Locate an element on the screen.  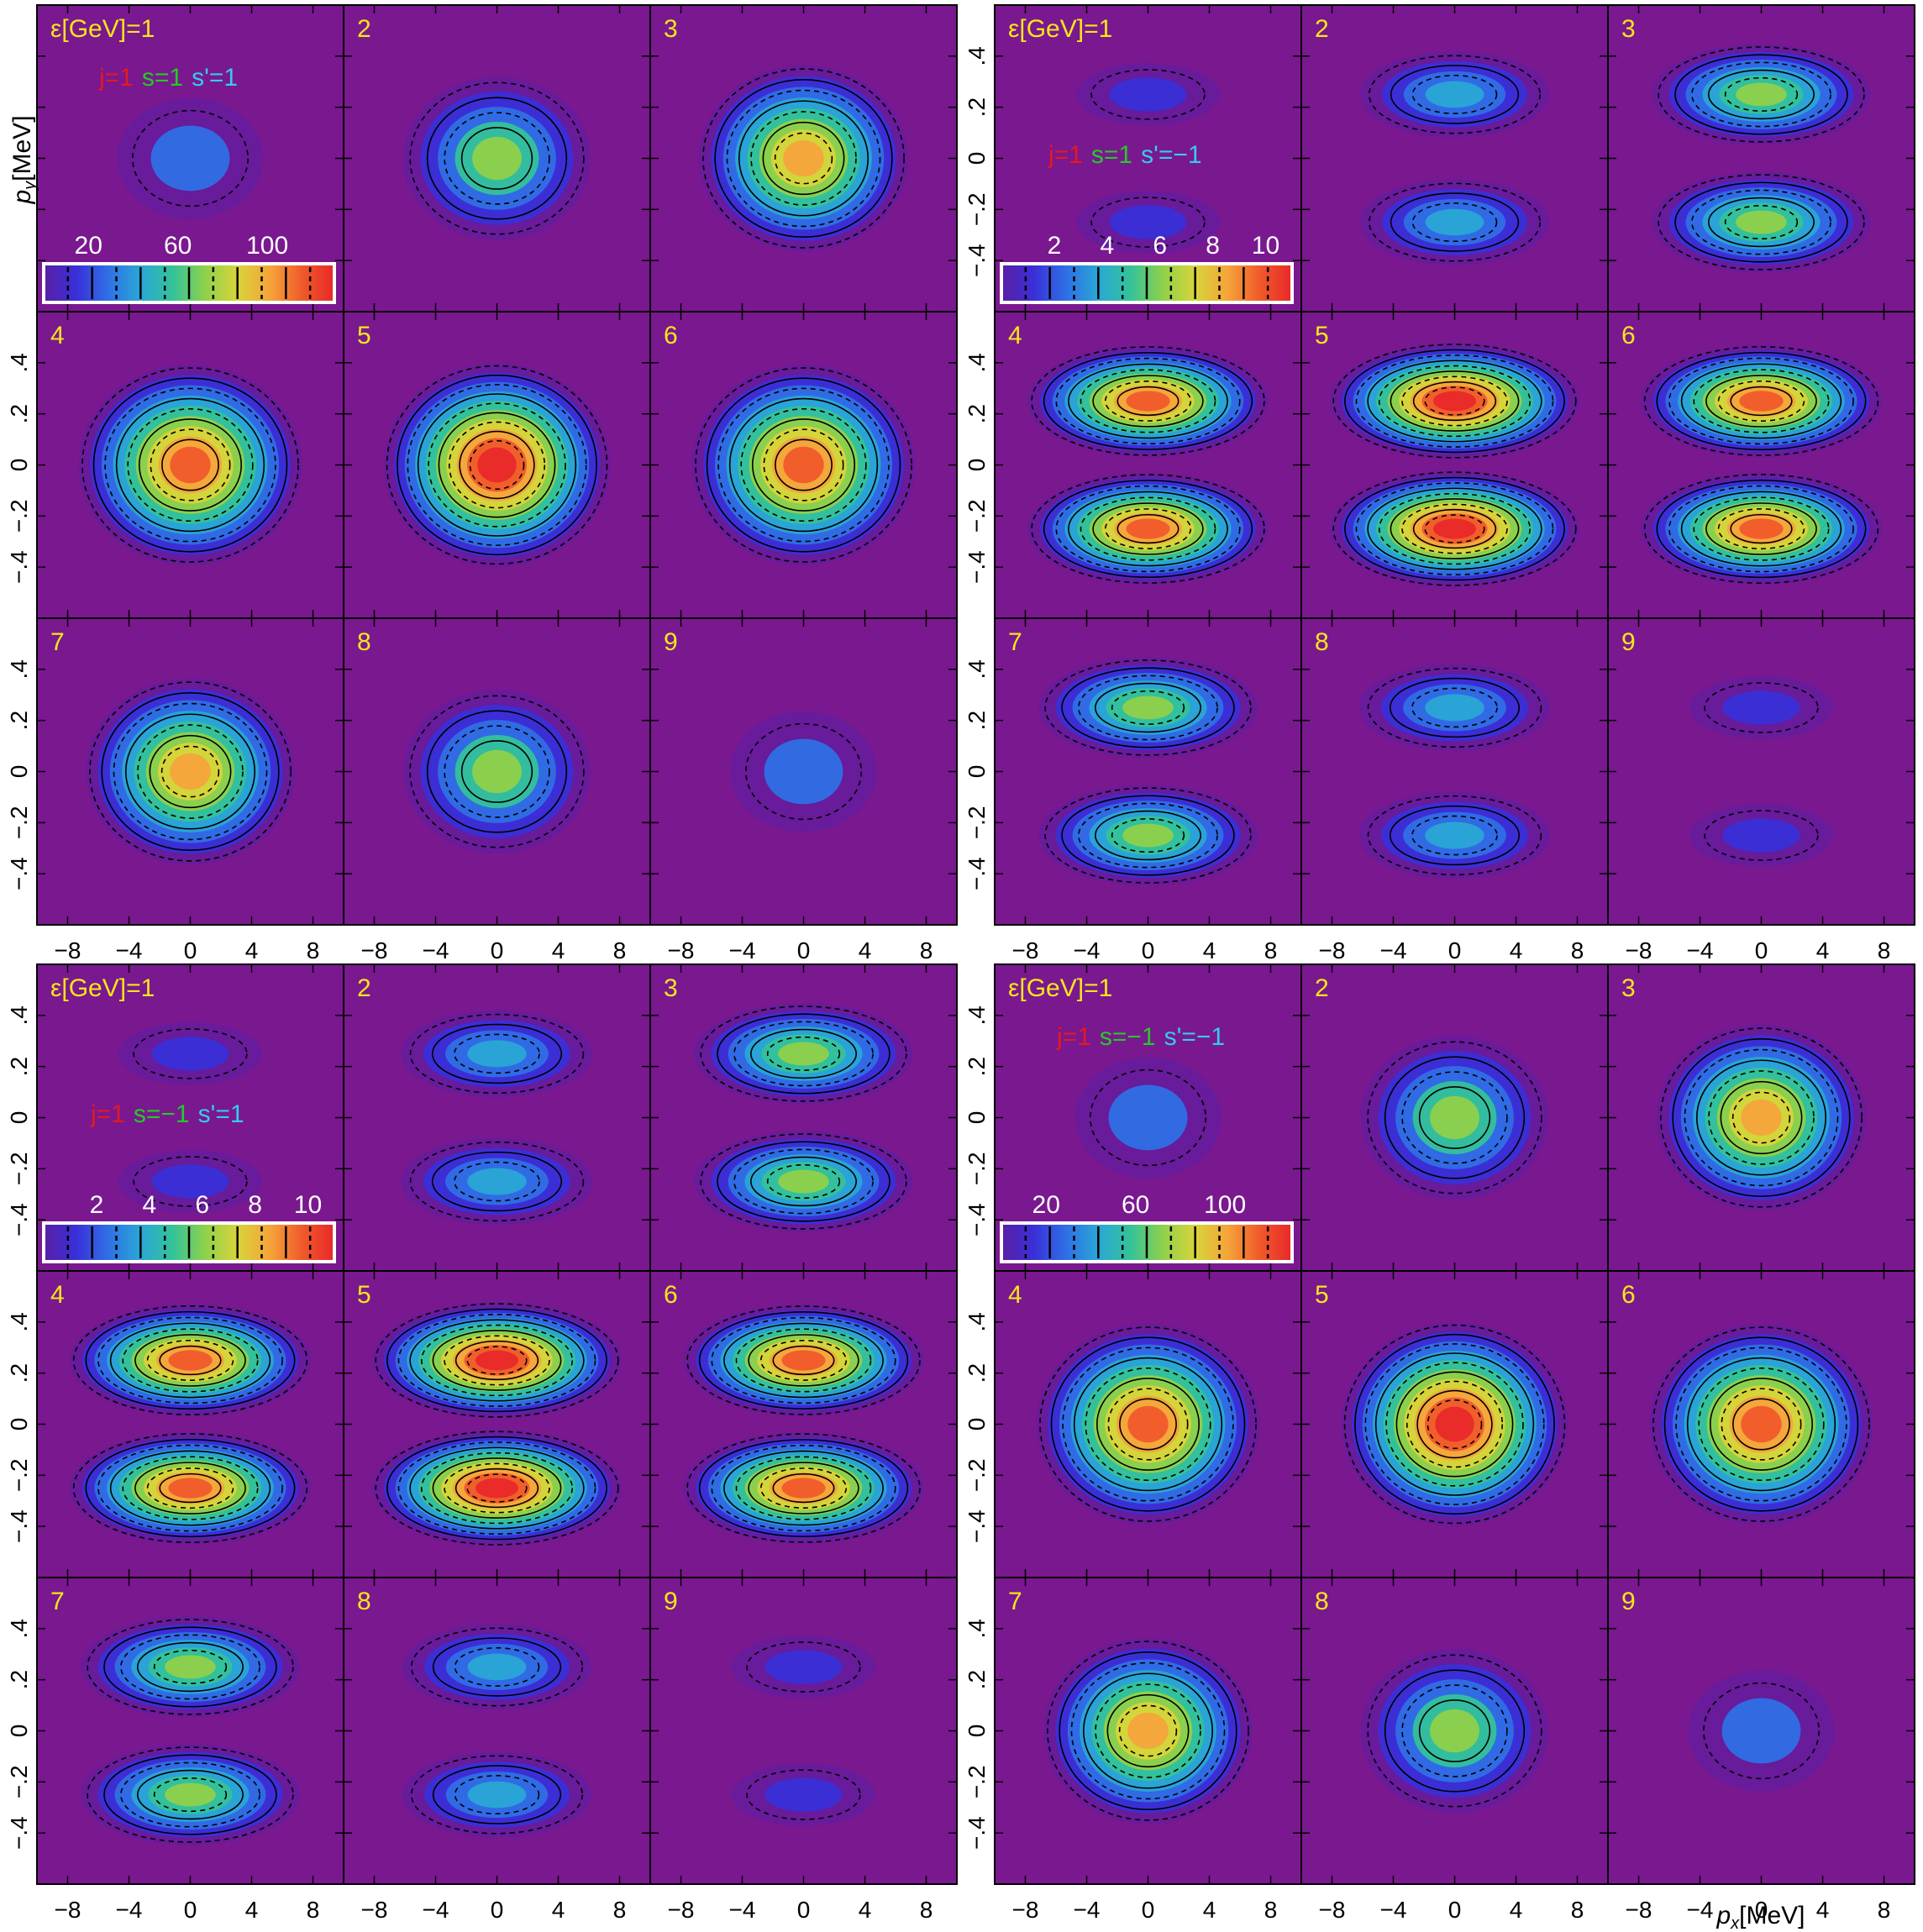
panel-label: 6 is located at coordinates (671, 335).